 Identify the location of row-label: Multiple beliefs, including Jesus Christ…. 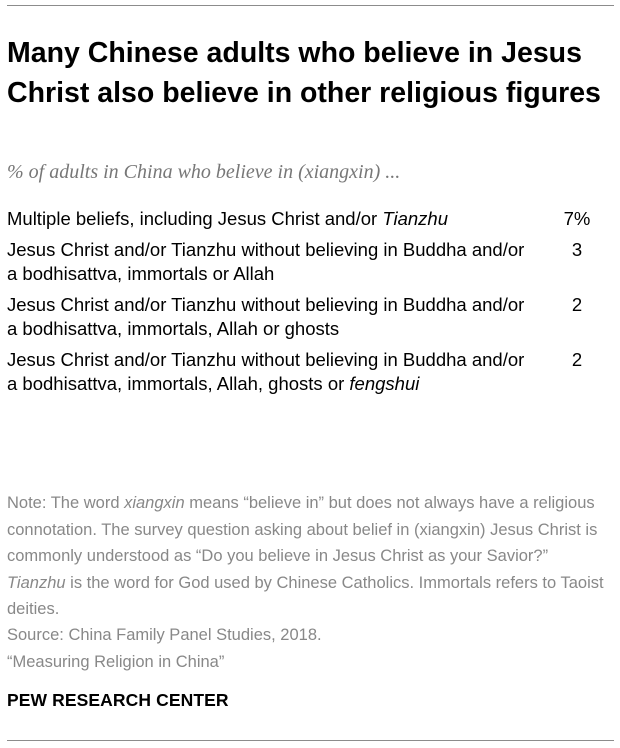
(267, 219).